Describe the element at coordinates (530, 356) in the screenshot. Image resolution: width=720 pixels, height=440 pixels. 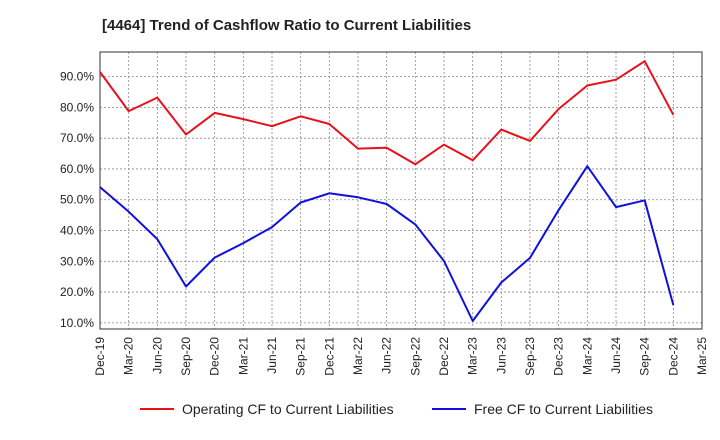
I see `x-tick-label: Sep-23` at that location.